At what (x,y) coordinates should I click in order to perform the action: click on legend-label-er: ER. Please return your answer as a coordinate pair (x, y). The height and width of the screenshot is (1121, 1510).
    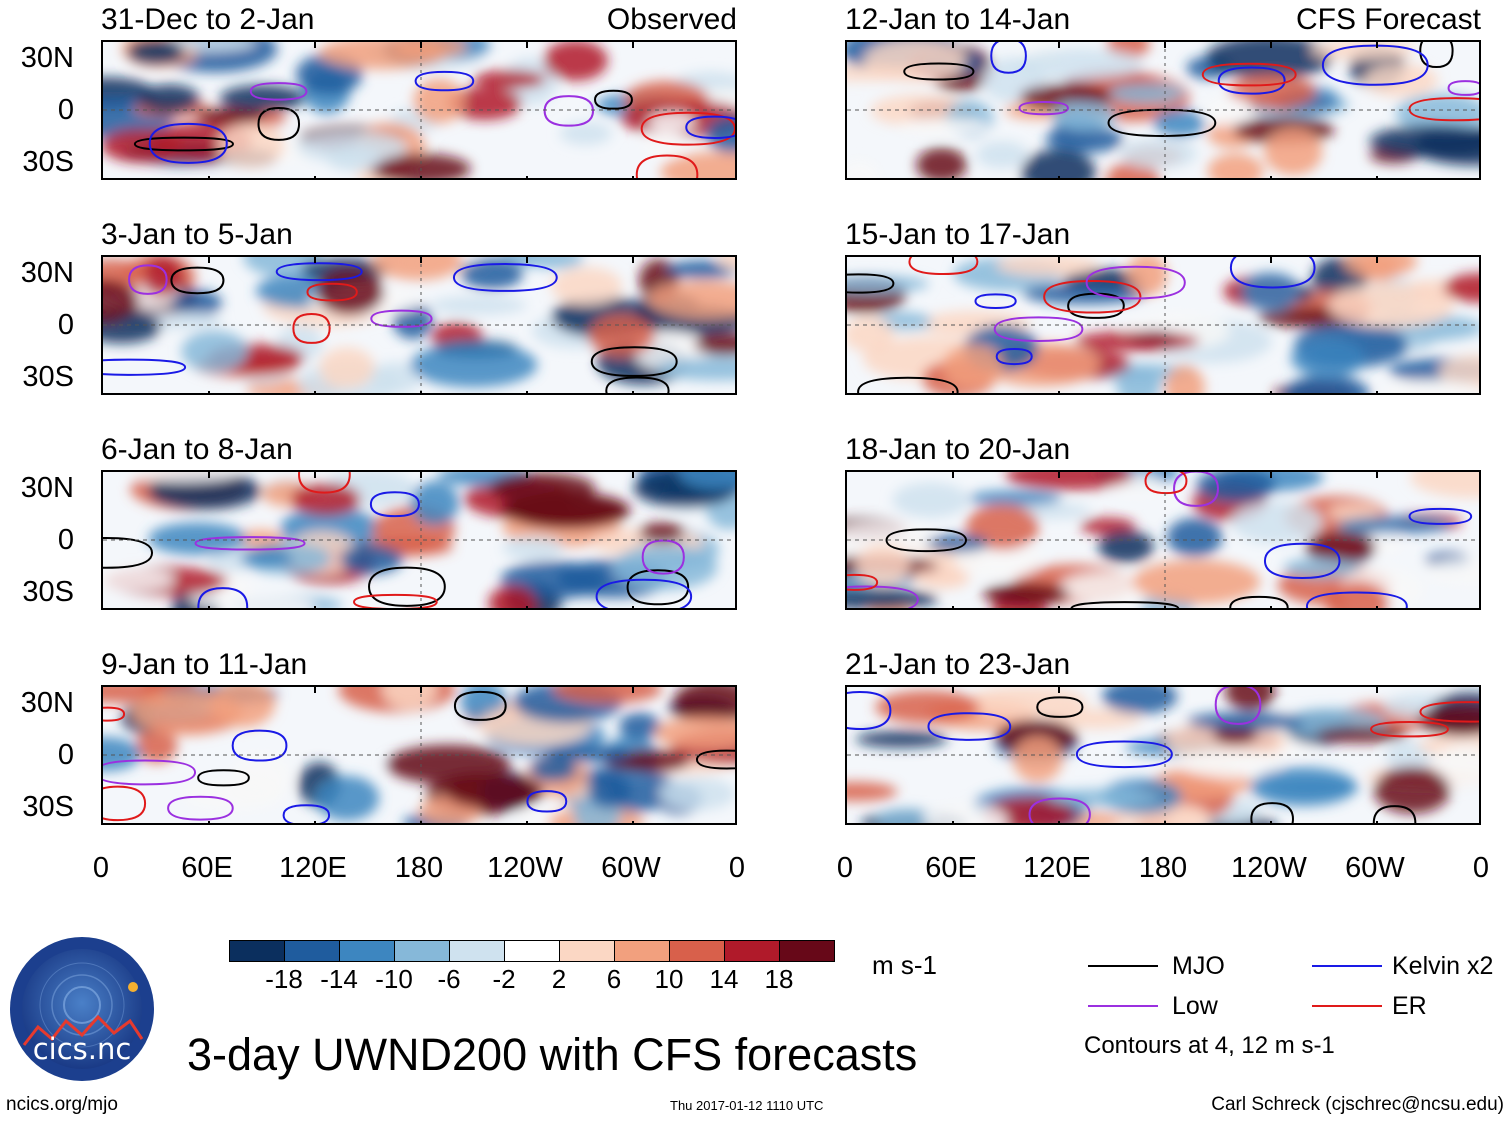
    Looking at the image, I should click on (1409, 1006).